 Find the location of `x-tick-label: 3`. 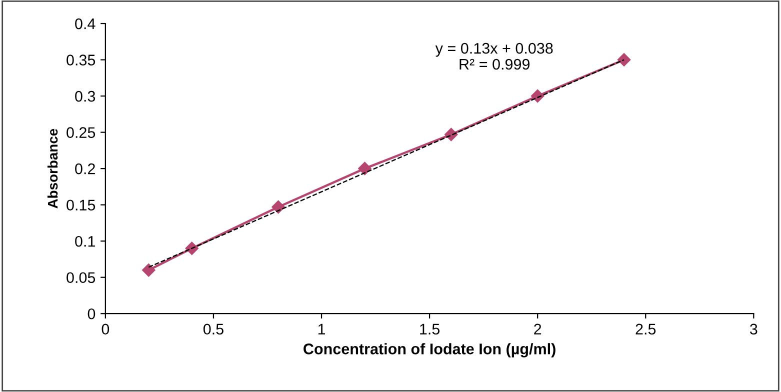

x-tick-label: 3 is located at coordinates (754, 329).